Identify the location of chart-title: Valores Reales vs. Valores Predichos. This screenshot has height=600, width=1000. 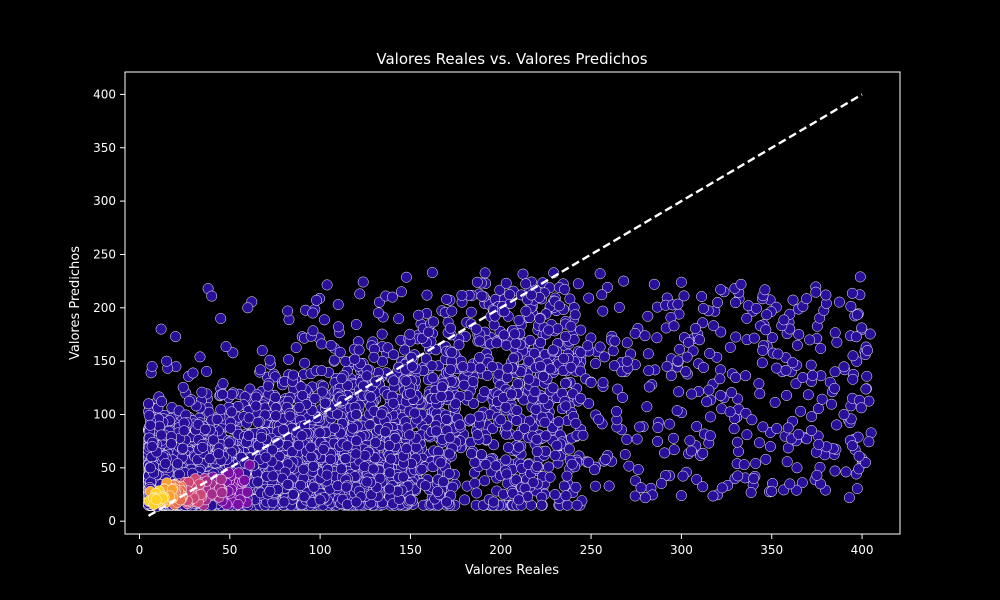
(511, 59).